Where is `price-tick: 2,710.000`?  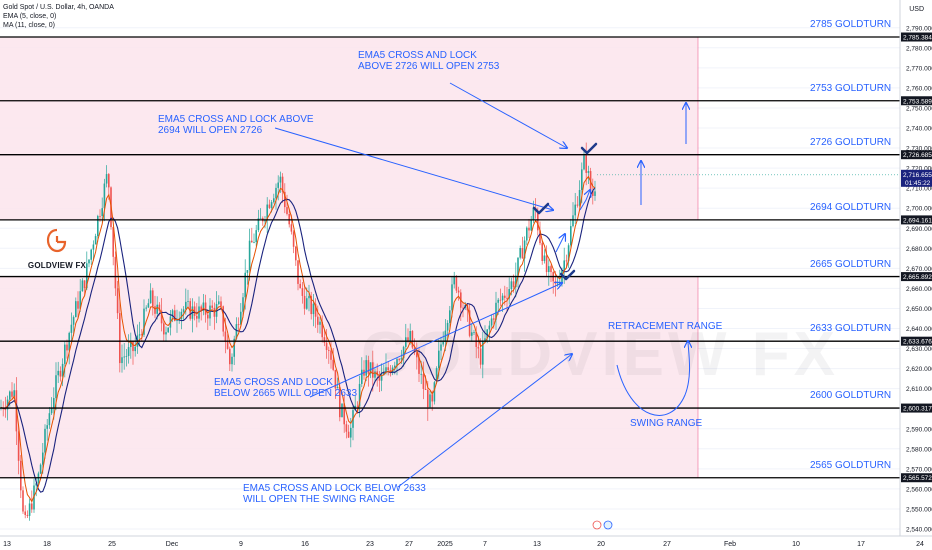 price-tick: 2,710.000 is located at coordinates (919, 189).